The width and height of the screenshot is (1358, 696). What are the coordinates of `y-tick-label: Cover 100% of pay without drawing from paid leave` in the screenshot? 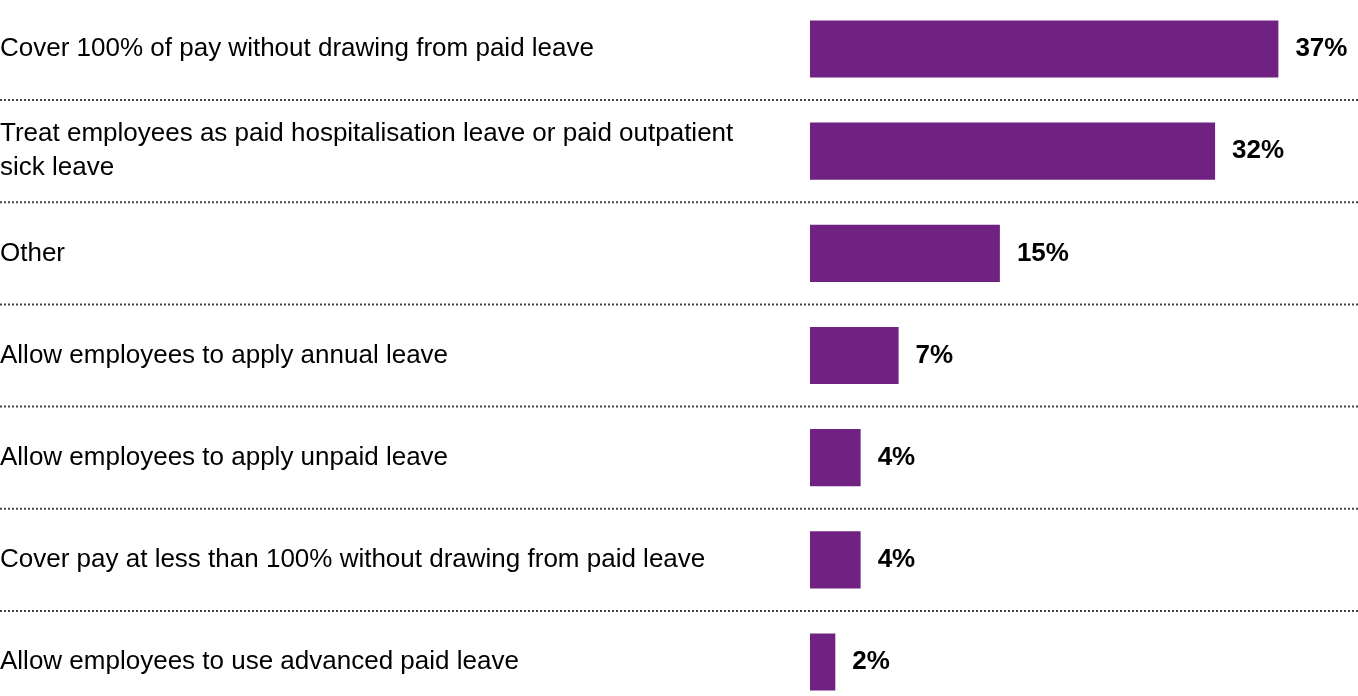 It's located at (297, 47).